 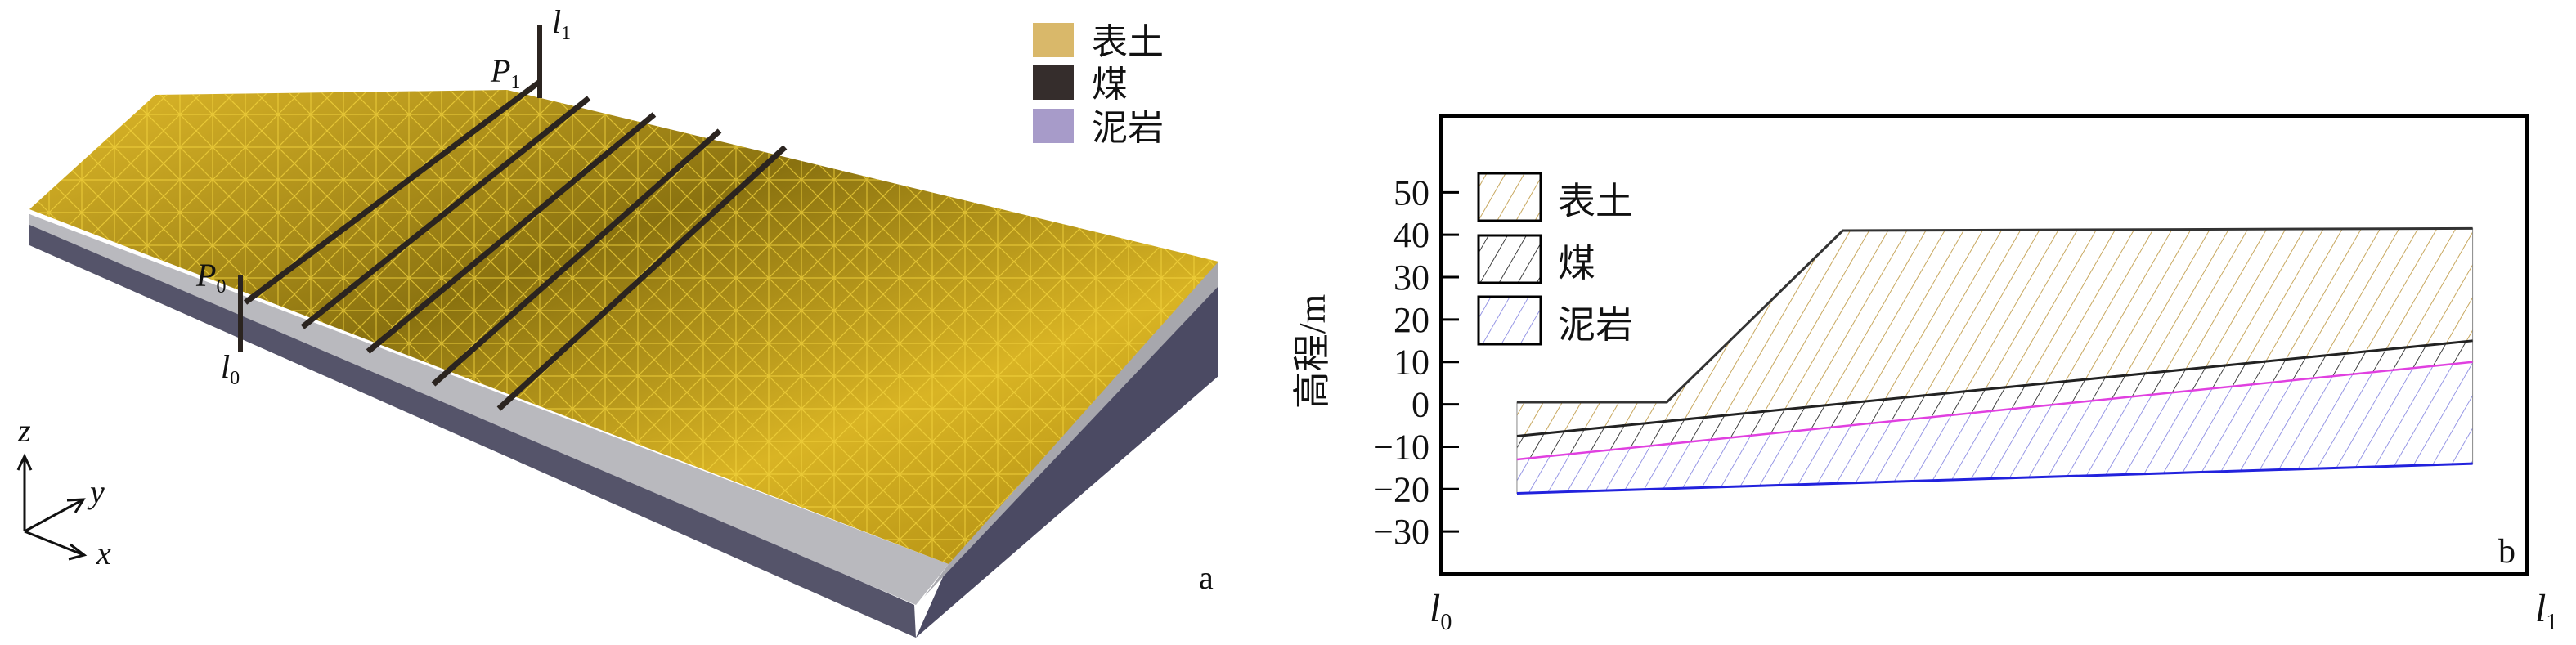 What do you see at coordinates (210, 277) in the screenshot?
I see `label-p0: P0` at bounding box center [210, 277].